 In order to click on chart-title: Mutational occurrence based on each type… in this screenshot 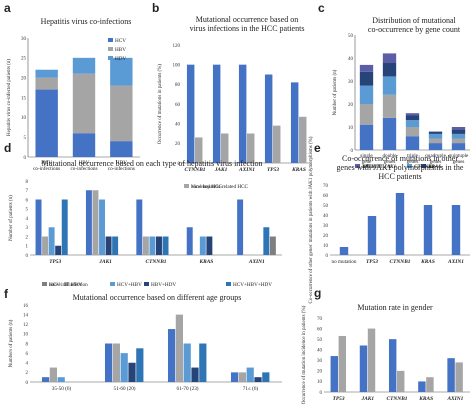, I will do `click(151, 163)`.